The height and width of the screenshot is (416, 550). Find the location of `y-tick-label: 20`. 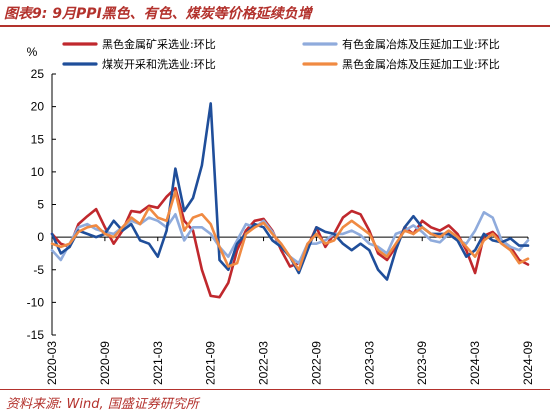

y-tick-label: 20 is located at coordinates (38, 107).